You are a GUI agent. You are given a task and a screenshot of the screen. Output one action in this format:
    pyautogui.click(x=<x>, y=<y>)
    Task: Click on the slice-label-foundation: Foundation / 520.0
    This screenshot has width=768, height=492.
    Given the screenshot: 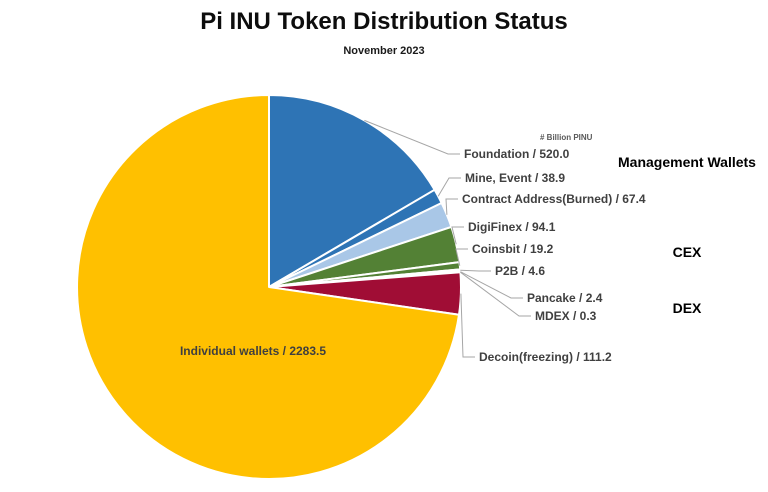 What is the action you would take?
    pyautogui.click(x=517, y=154)
    